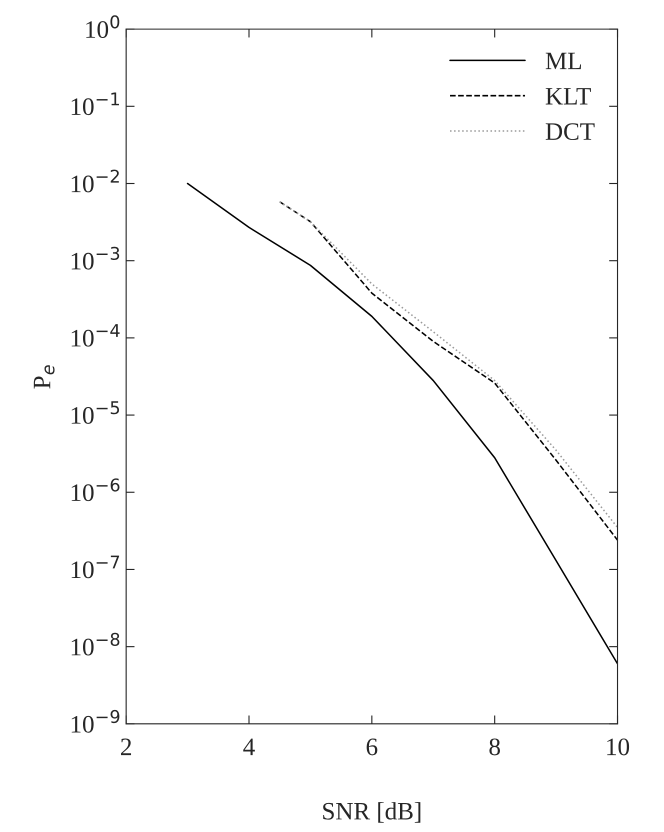  What do you see at coordinates (494, 747) in the screenshot?
I see `x-tick-label: 8` at bounding box center [494, 747].